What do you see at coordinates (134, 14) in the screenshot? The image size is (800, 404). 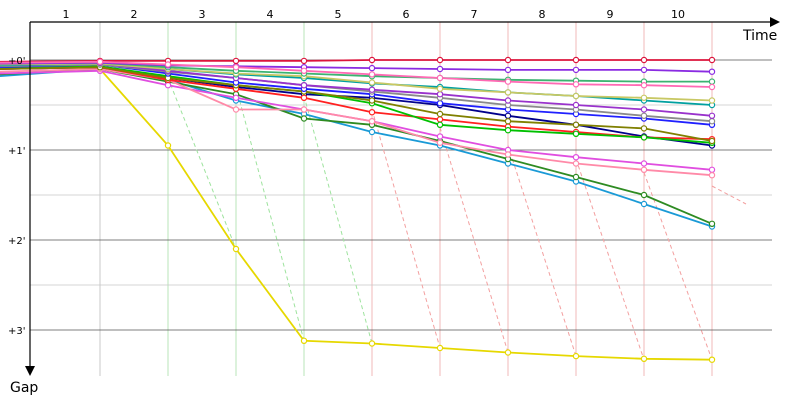 I see `x-tick-label: 2` at bounding box center [134, 14].